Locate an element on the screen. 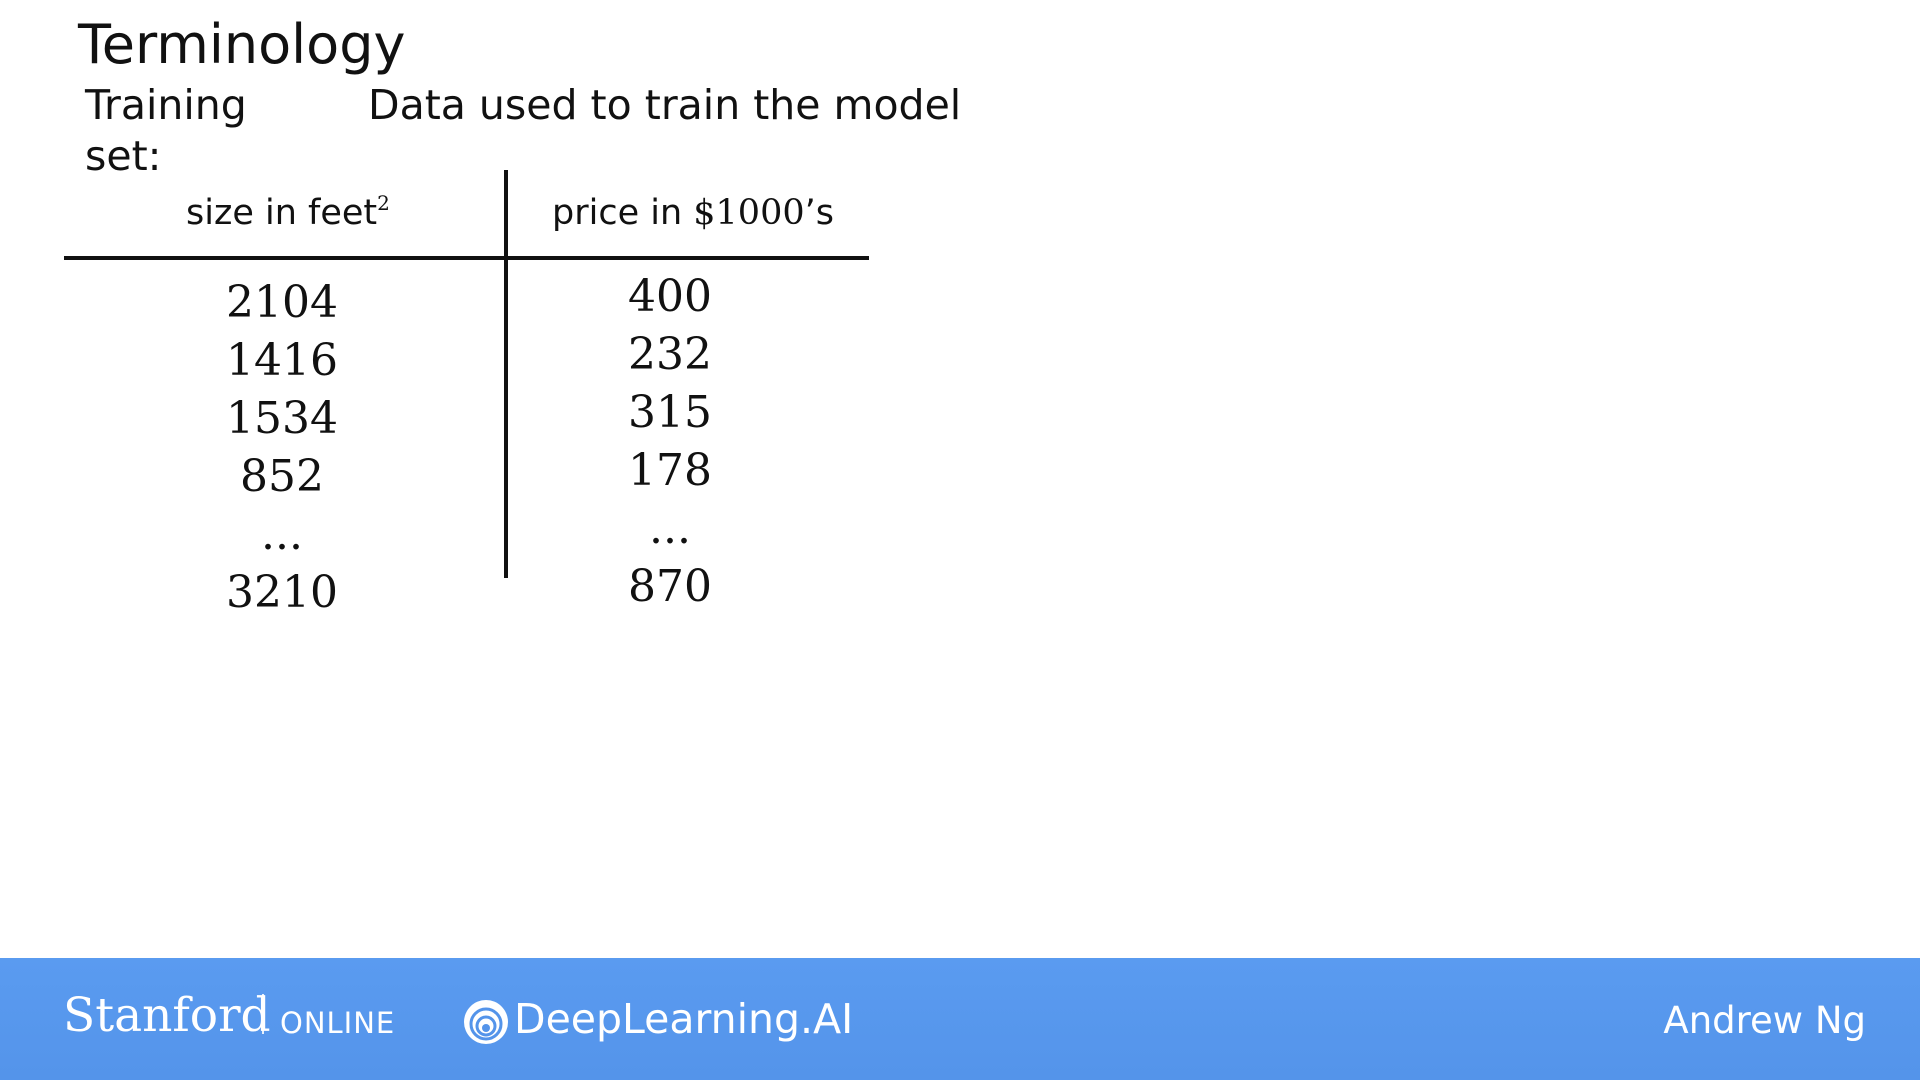  size-cell: 852 is located at coordinates (282, 476).